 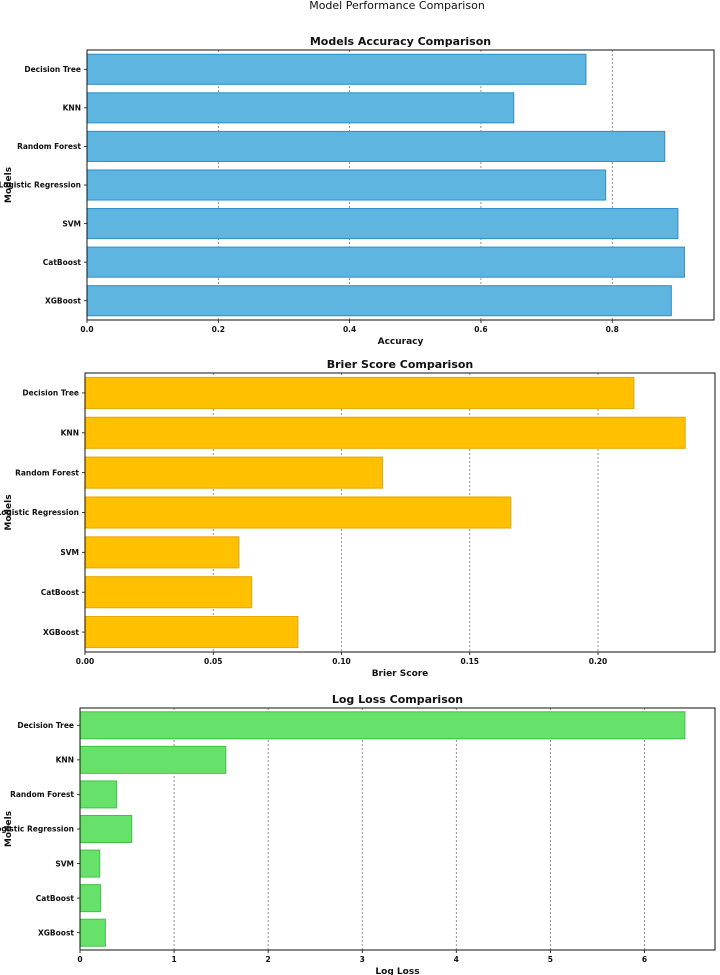 I want to click on brier-score-category-label: KNN, so click(x=70, y=432).